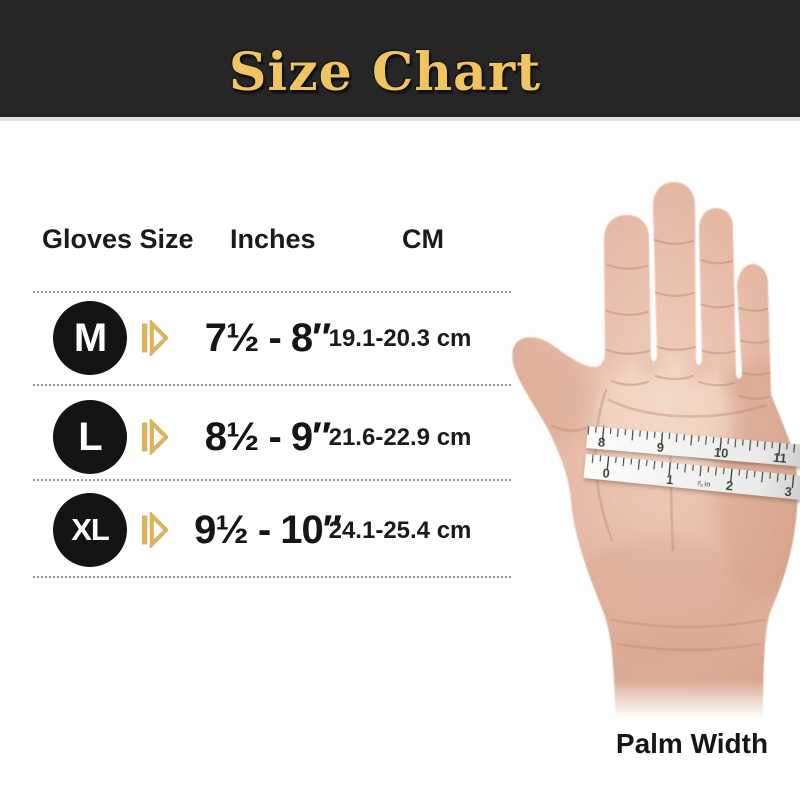 This screenshot has height=800, width=800. Describe the element at coordinates (90, 338) in the screenshot. I see `size-badge-m: M` at that location.